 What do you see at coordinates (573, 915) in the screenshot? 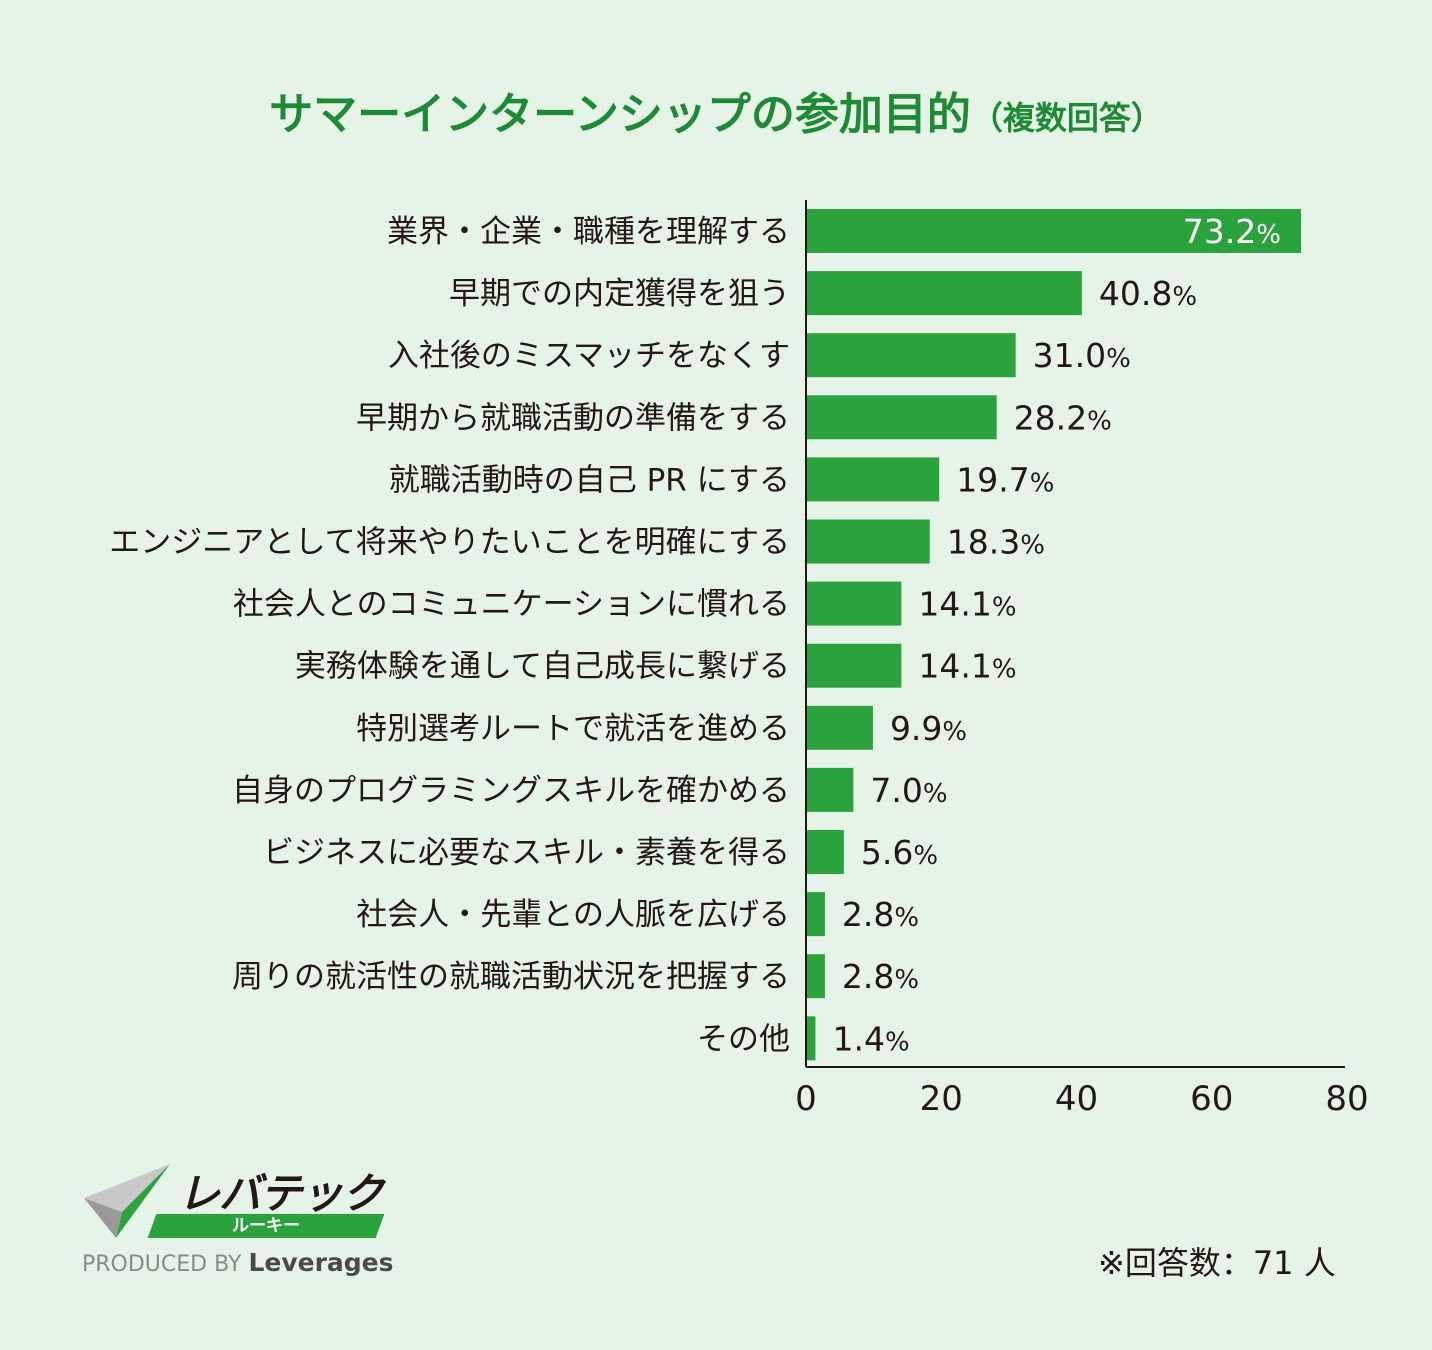
I see `category-label: 社会人・先輩との人脈を広げる` at bounding box center [573, 915].